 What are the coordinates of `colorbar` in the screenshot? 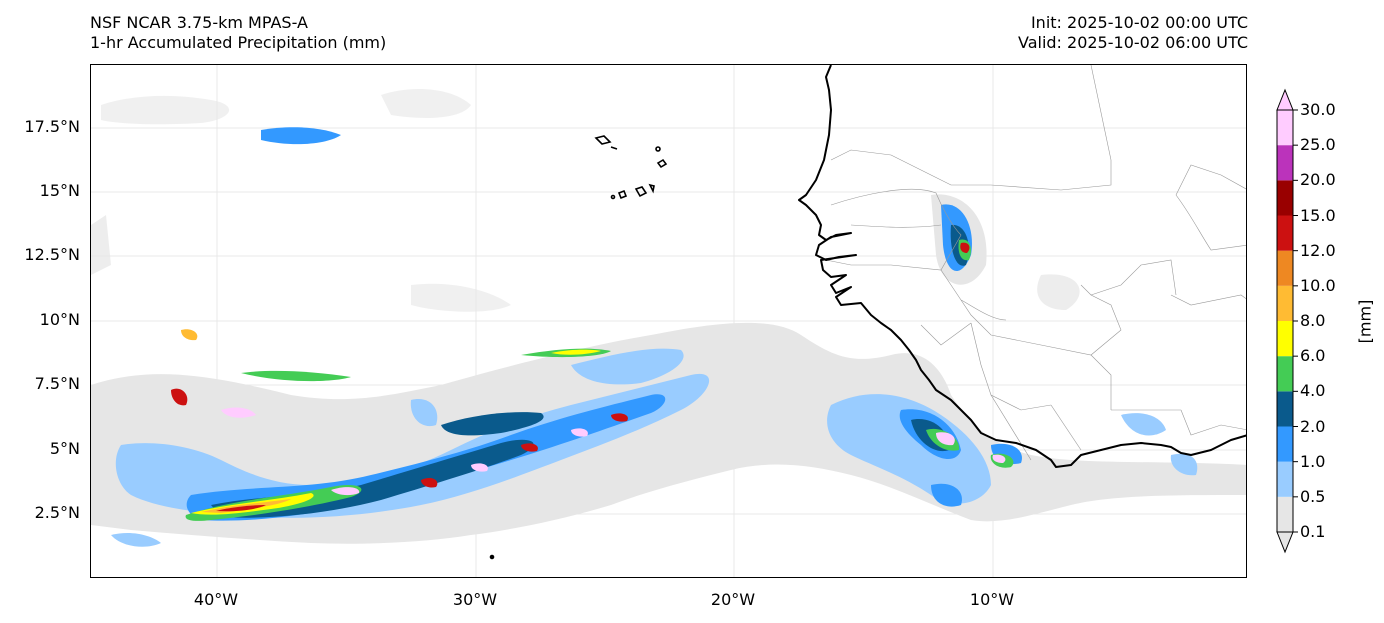 It's located at (1287, 321).